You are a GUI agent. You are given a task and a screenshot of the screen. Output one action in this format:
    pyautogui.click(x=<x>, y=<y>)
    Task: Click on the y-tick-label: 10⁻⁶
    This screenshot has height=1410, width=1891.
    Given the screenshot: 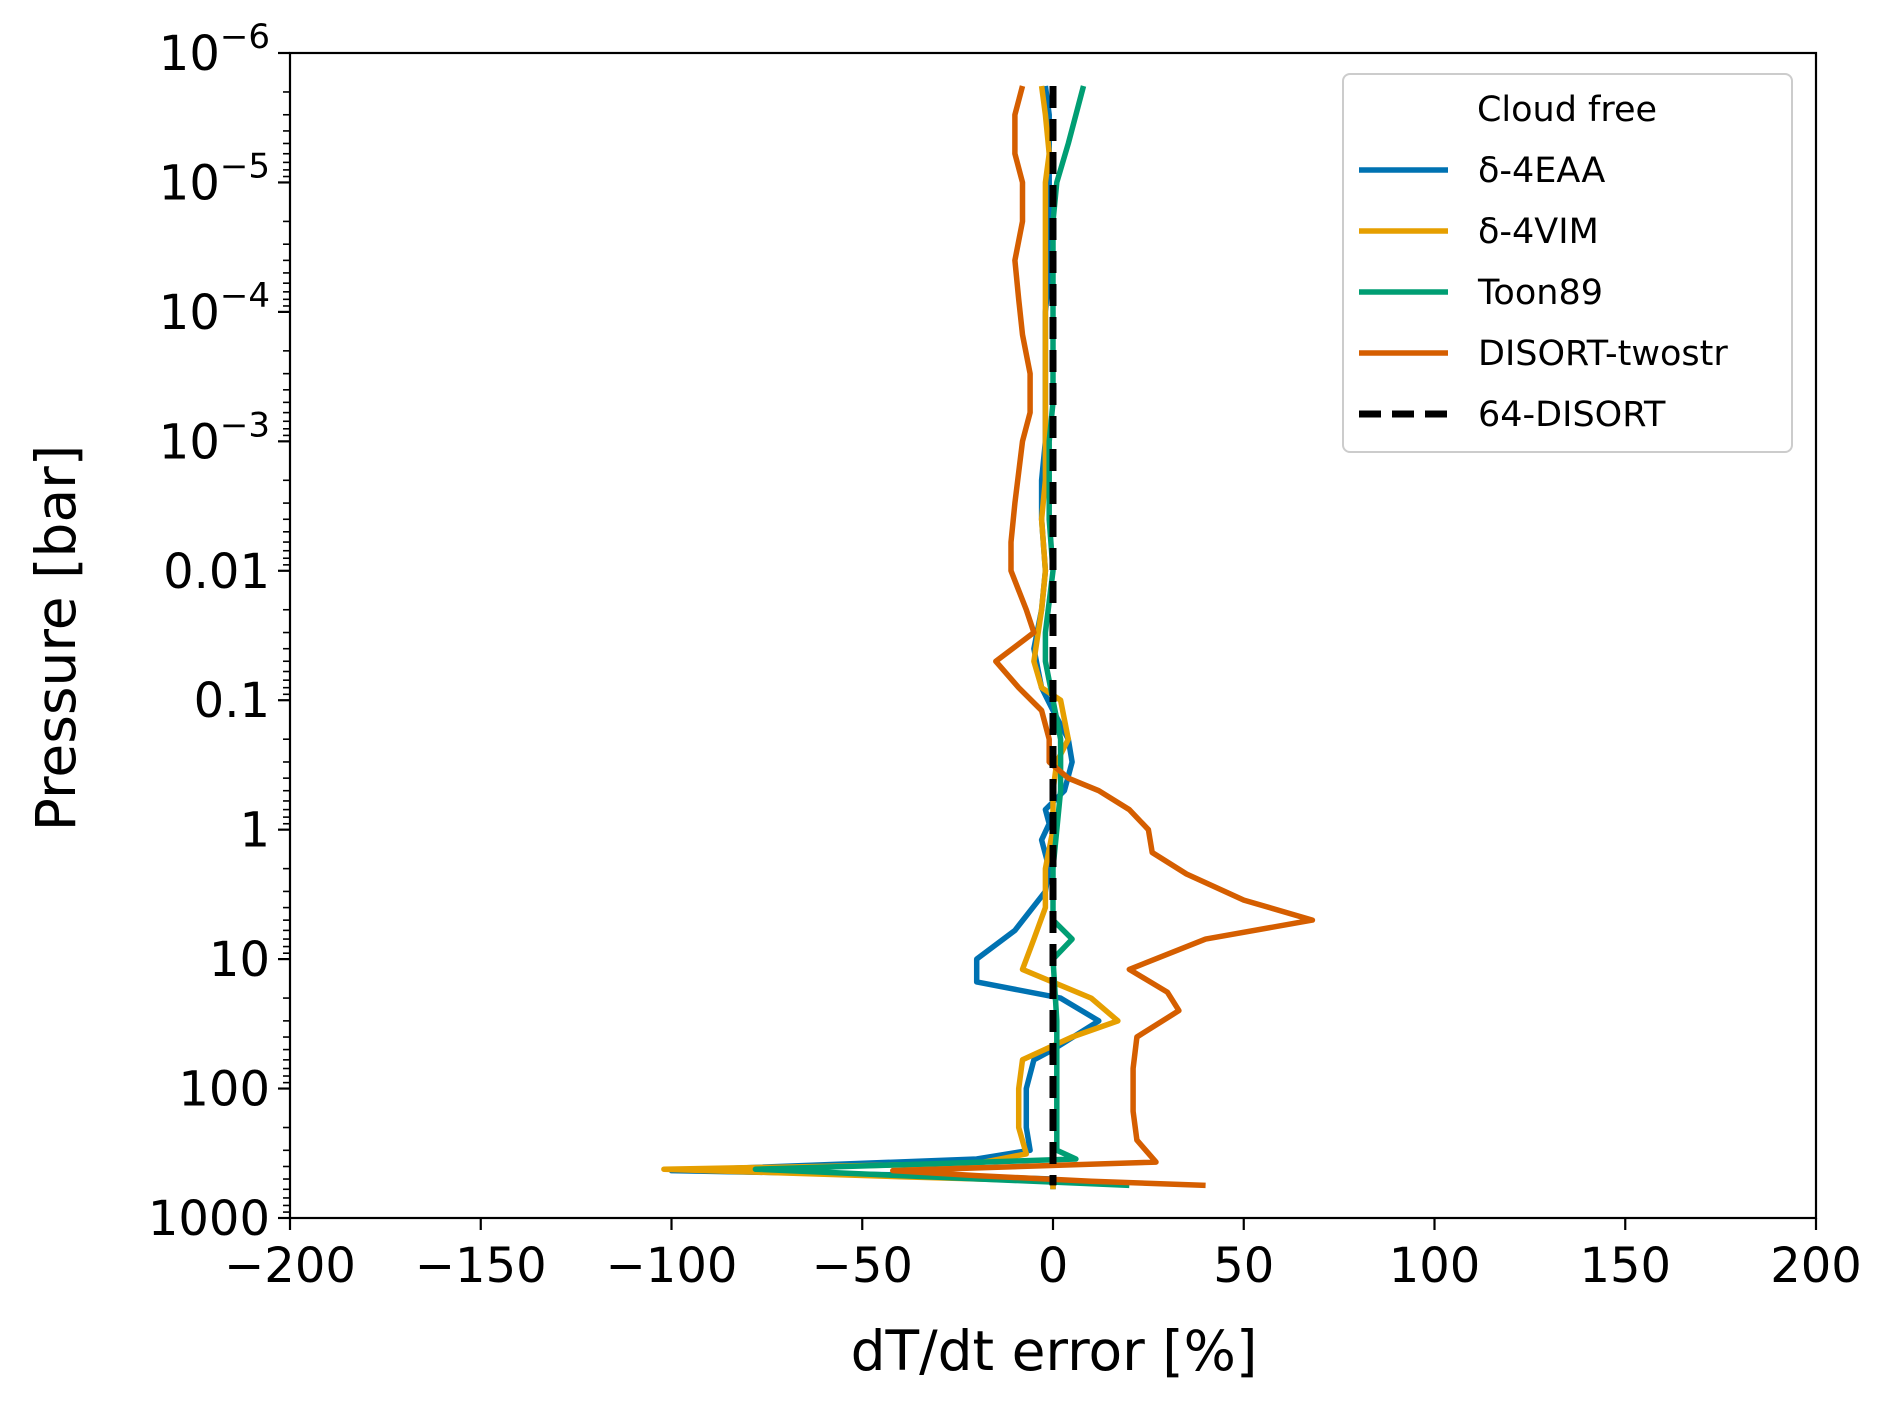 What is the action you would take?
    pyautogui.click(x=214, y=49)
    